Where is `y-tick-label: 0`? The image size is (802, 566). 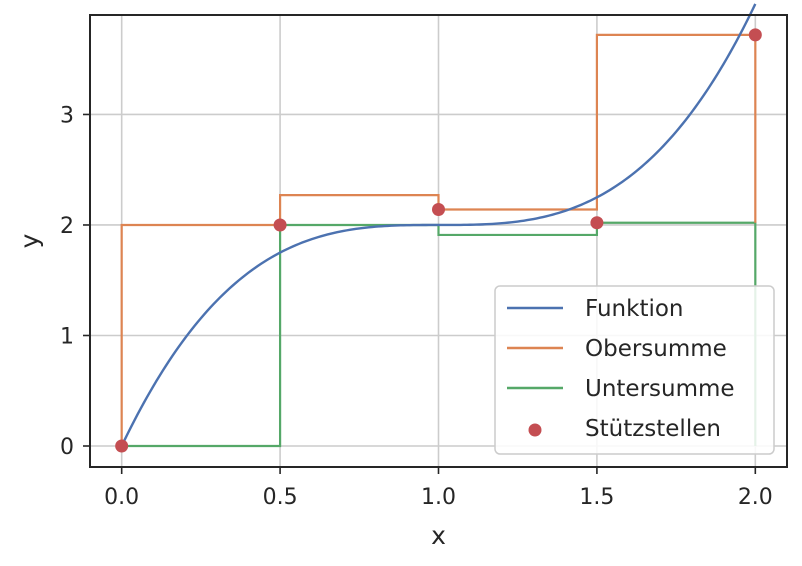
y-tick-label: 0 is located at coordinates (67, 447).